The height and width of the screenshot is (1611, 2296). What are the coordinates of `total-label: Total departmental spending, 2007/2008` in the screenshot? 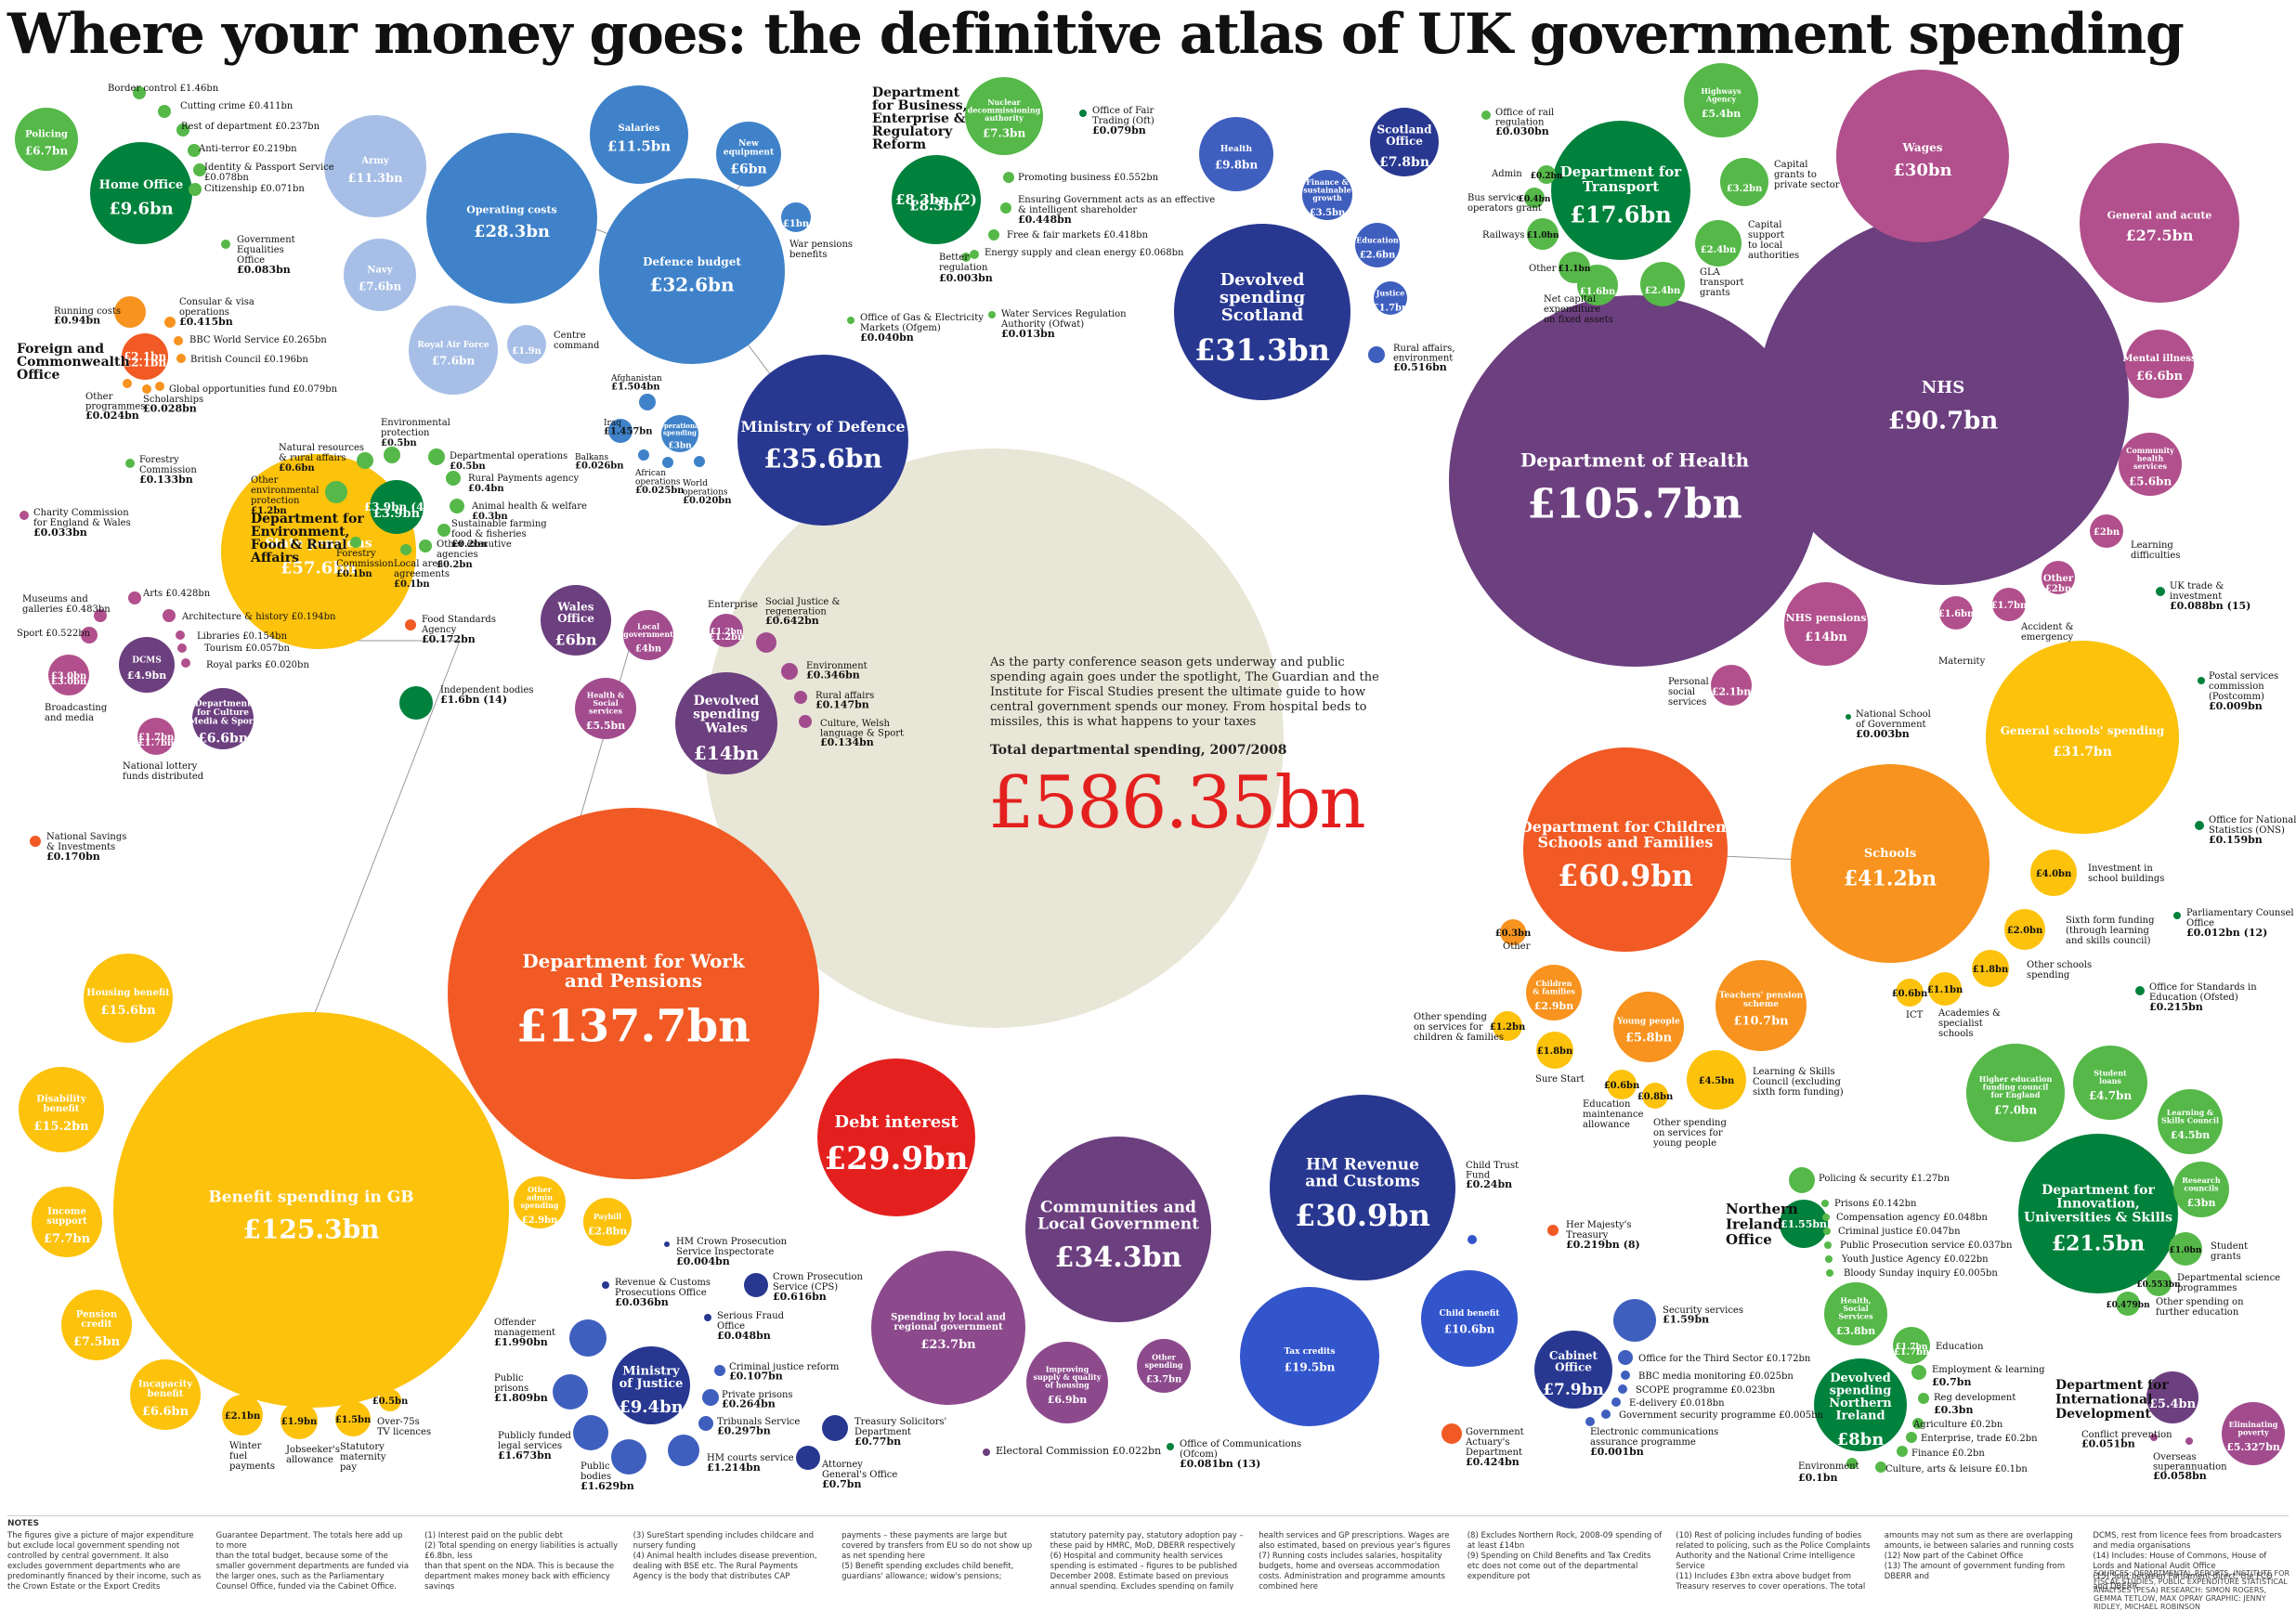 It's located at (1138, 750).